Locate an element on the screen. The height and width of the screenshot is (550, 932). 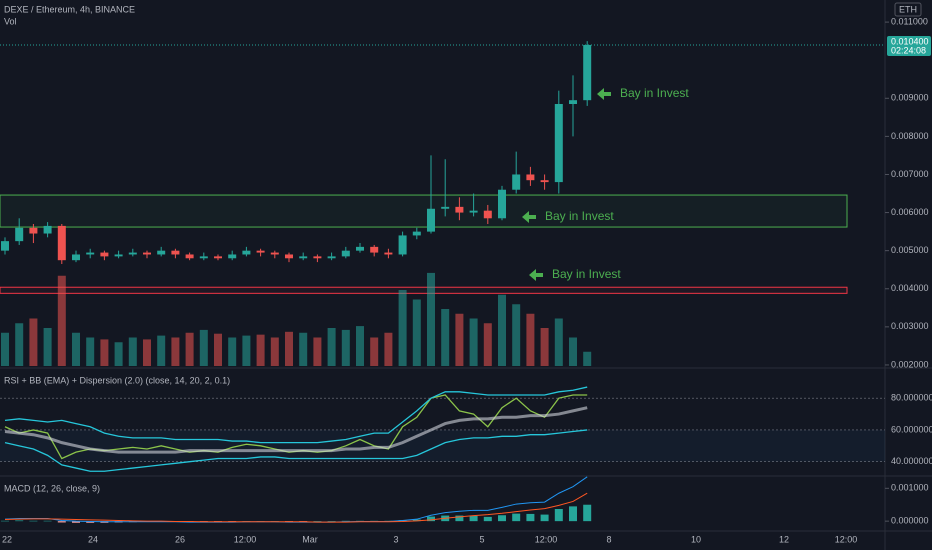
y-tick-label: 0.007000 is located at coordinates (910, 174).